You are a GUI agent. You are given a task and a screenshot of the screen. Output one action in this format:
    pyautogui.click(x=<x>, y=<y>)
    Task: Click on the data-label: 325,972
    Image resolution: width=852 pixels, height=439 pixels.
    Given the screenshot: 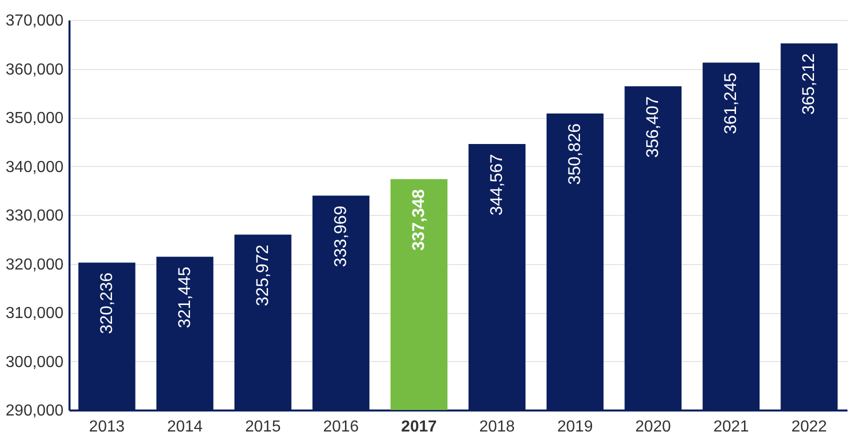 What is the action you would take?
    pyautogui.click(x=262, y=275)
    